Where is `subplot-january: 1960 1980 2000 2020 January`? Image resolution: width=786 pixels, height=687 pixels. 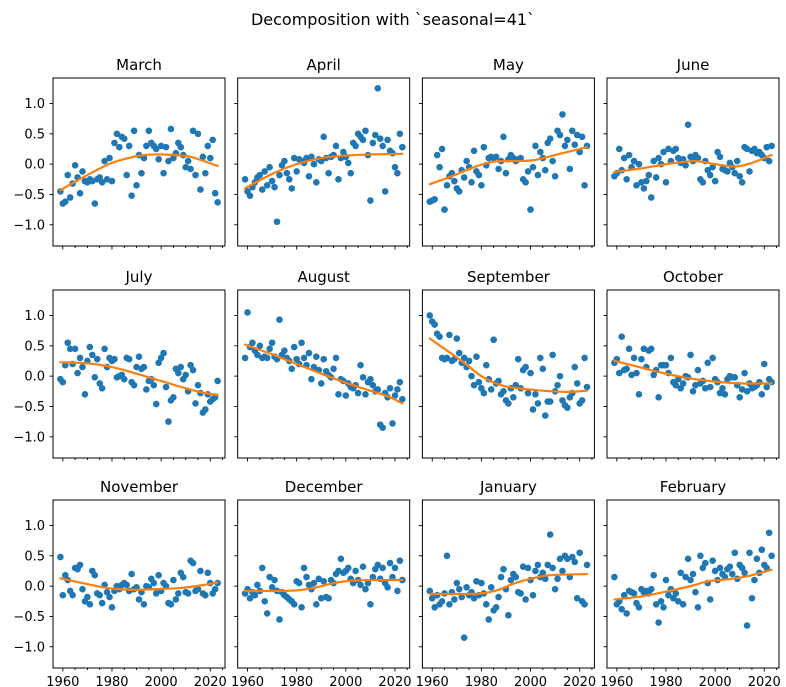 subplot-january: 1960 1980 2000 2020 January is located at coordinates (506, 582).